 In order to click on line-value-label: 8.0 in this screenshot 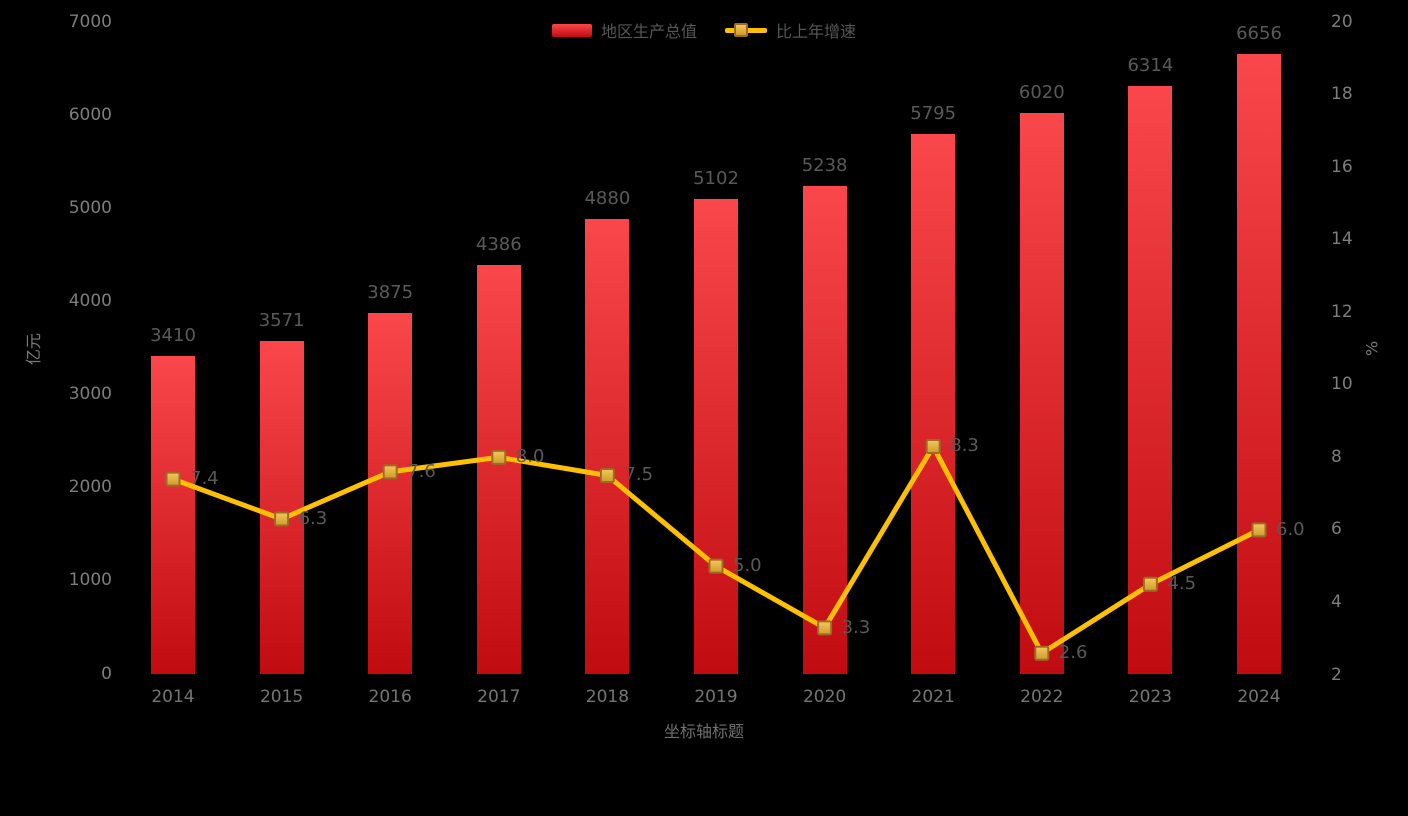, I will do `click(530, 457)`.